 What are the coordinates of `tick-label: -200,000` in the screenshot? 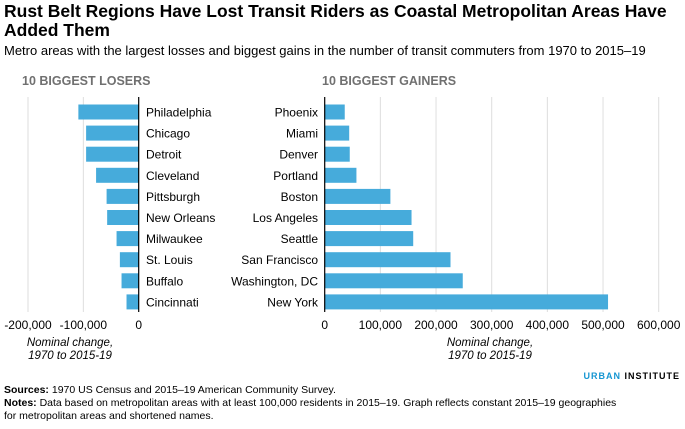 It's located at (28, 325).